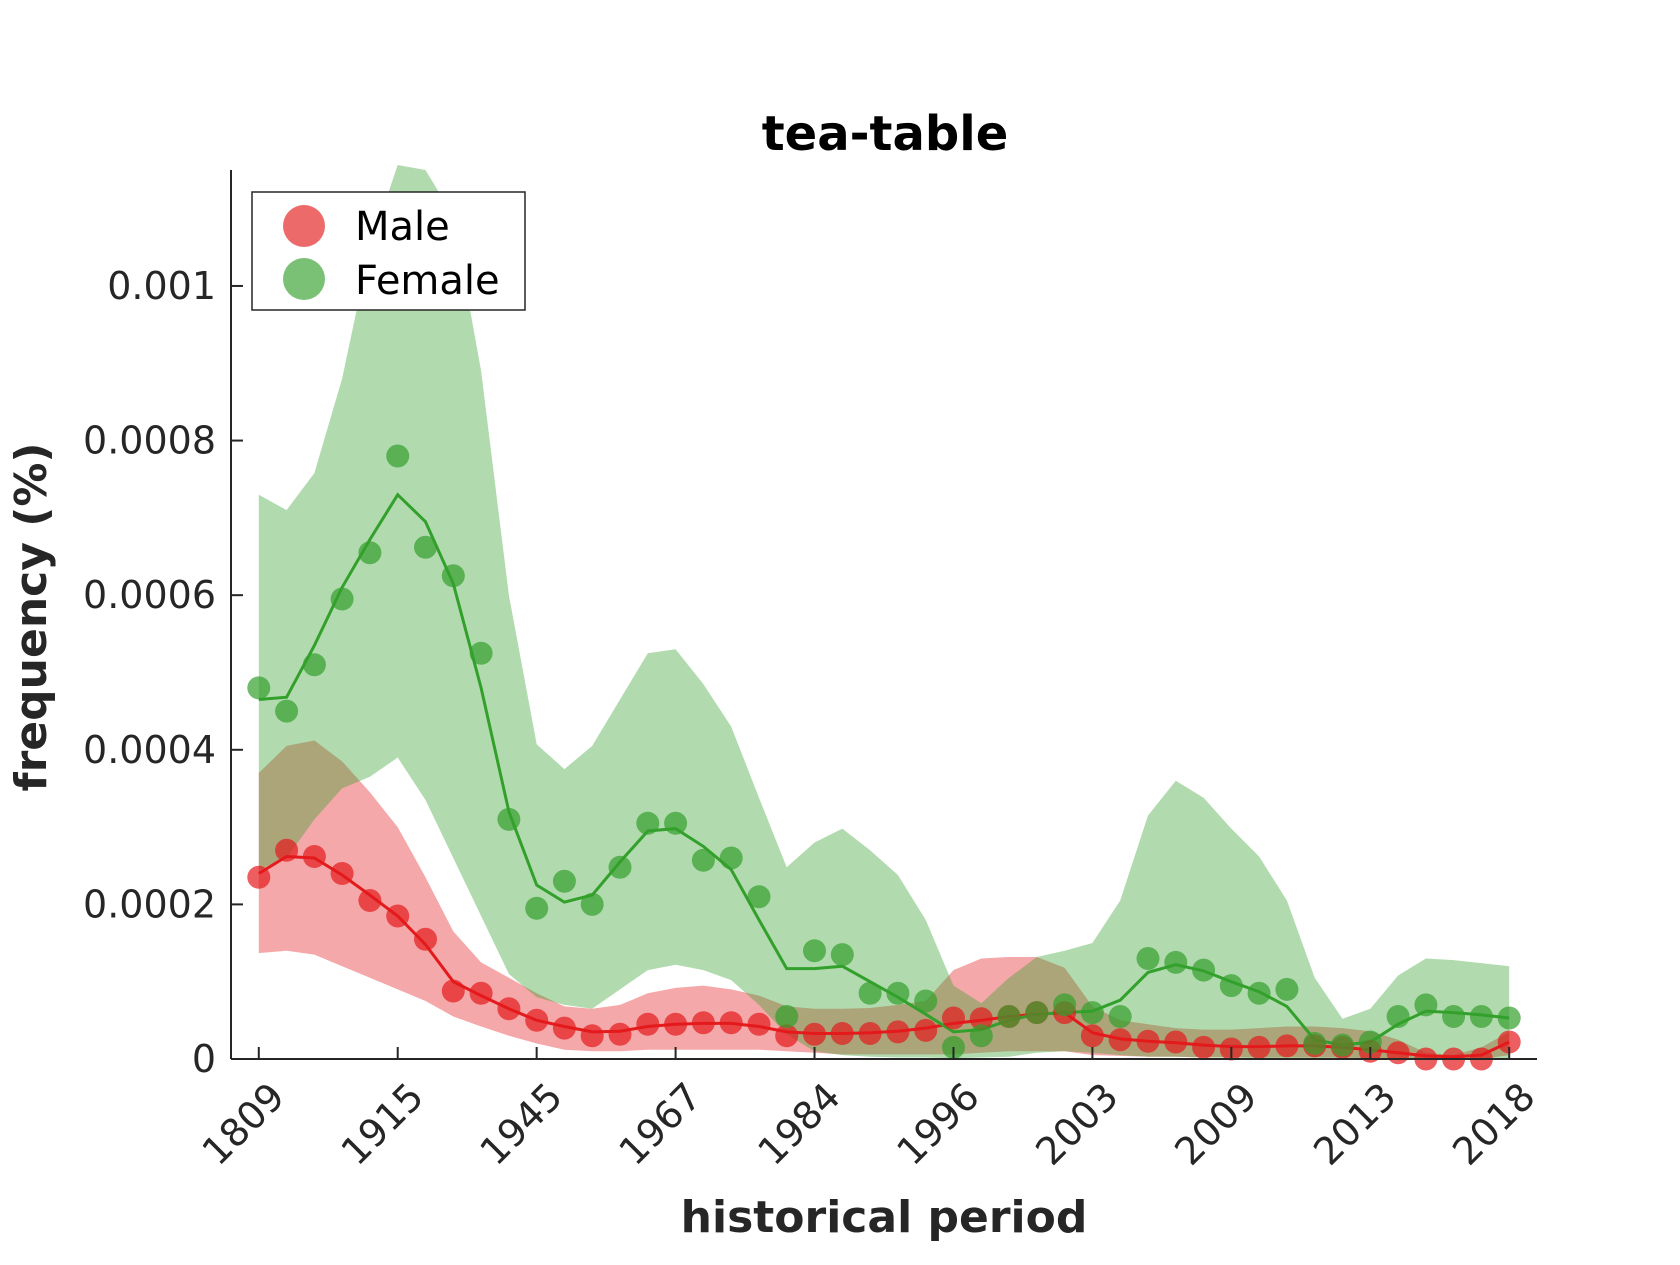 The image size is (1680, 1265). I want to click on x-tick-label: 2009, so click(1216, 1124).